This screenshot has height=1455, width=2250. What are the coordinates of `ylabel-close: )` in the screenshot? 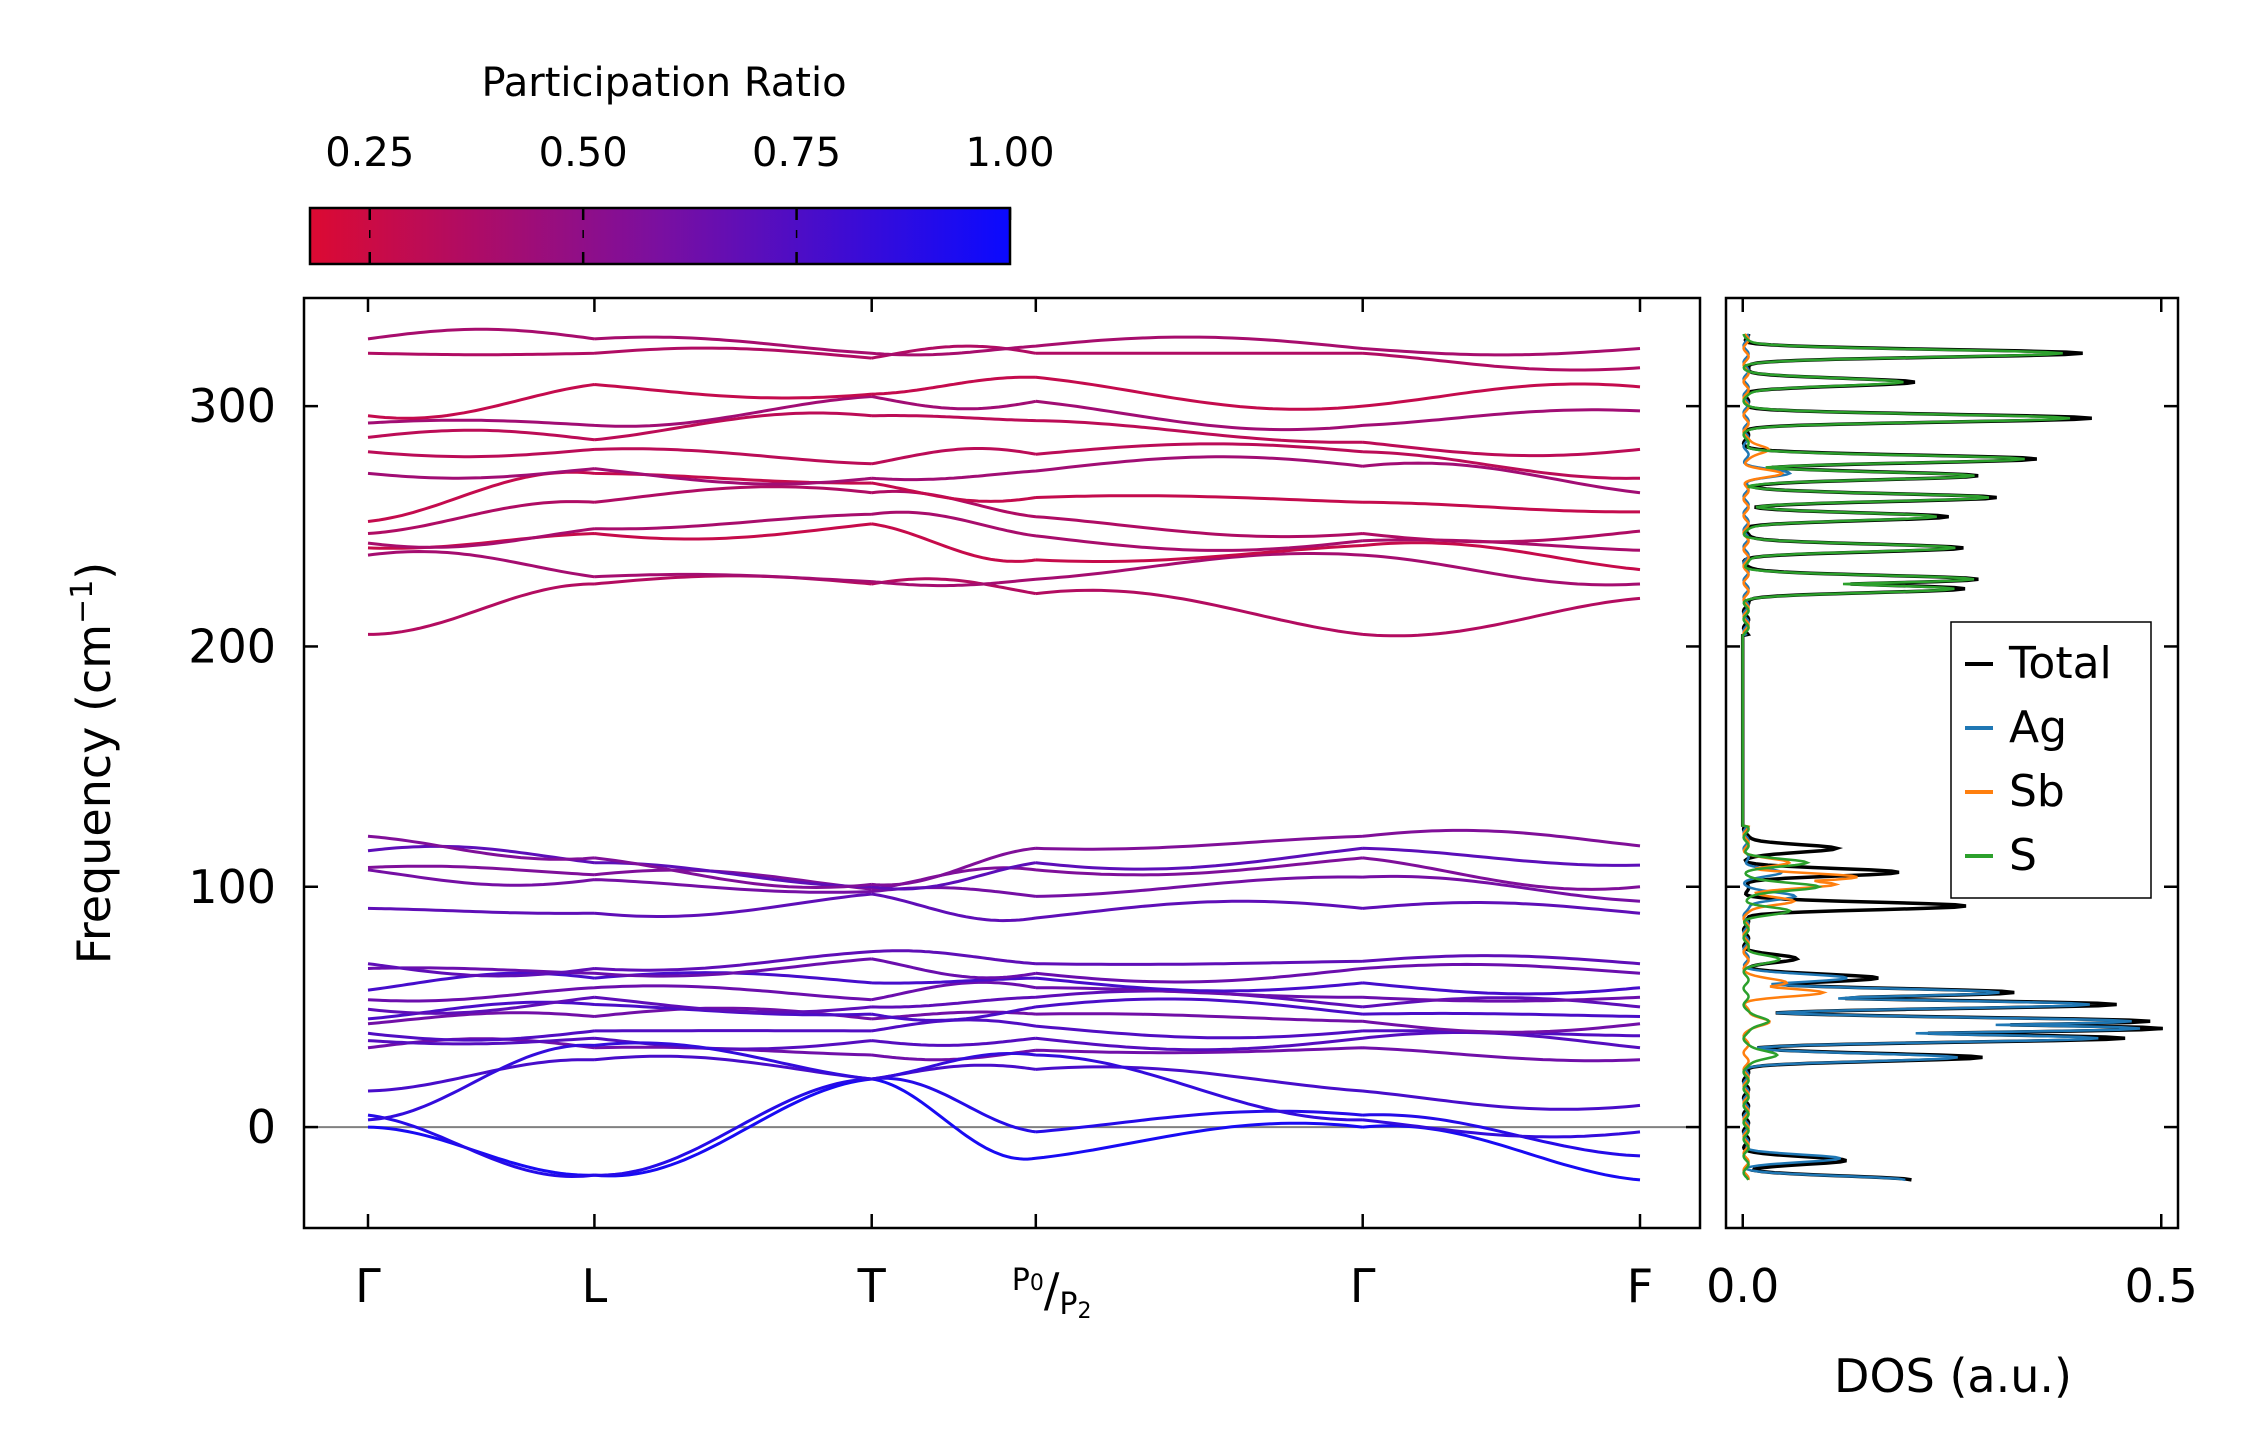 It's located at (94, 571).